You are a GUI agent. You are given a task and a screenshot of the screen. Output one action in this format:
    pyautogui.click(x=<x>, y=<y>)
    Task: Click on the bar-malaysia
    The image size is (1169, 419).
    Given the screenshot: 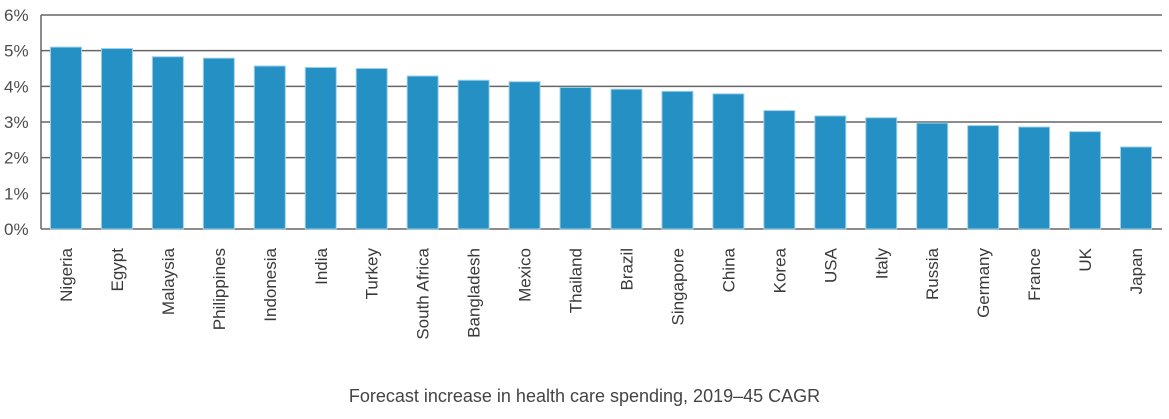 What is the action you would take?
    pyautogui.click(x=167, y=143)
    